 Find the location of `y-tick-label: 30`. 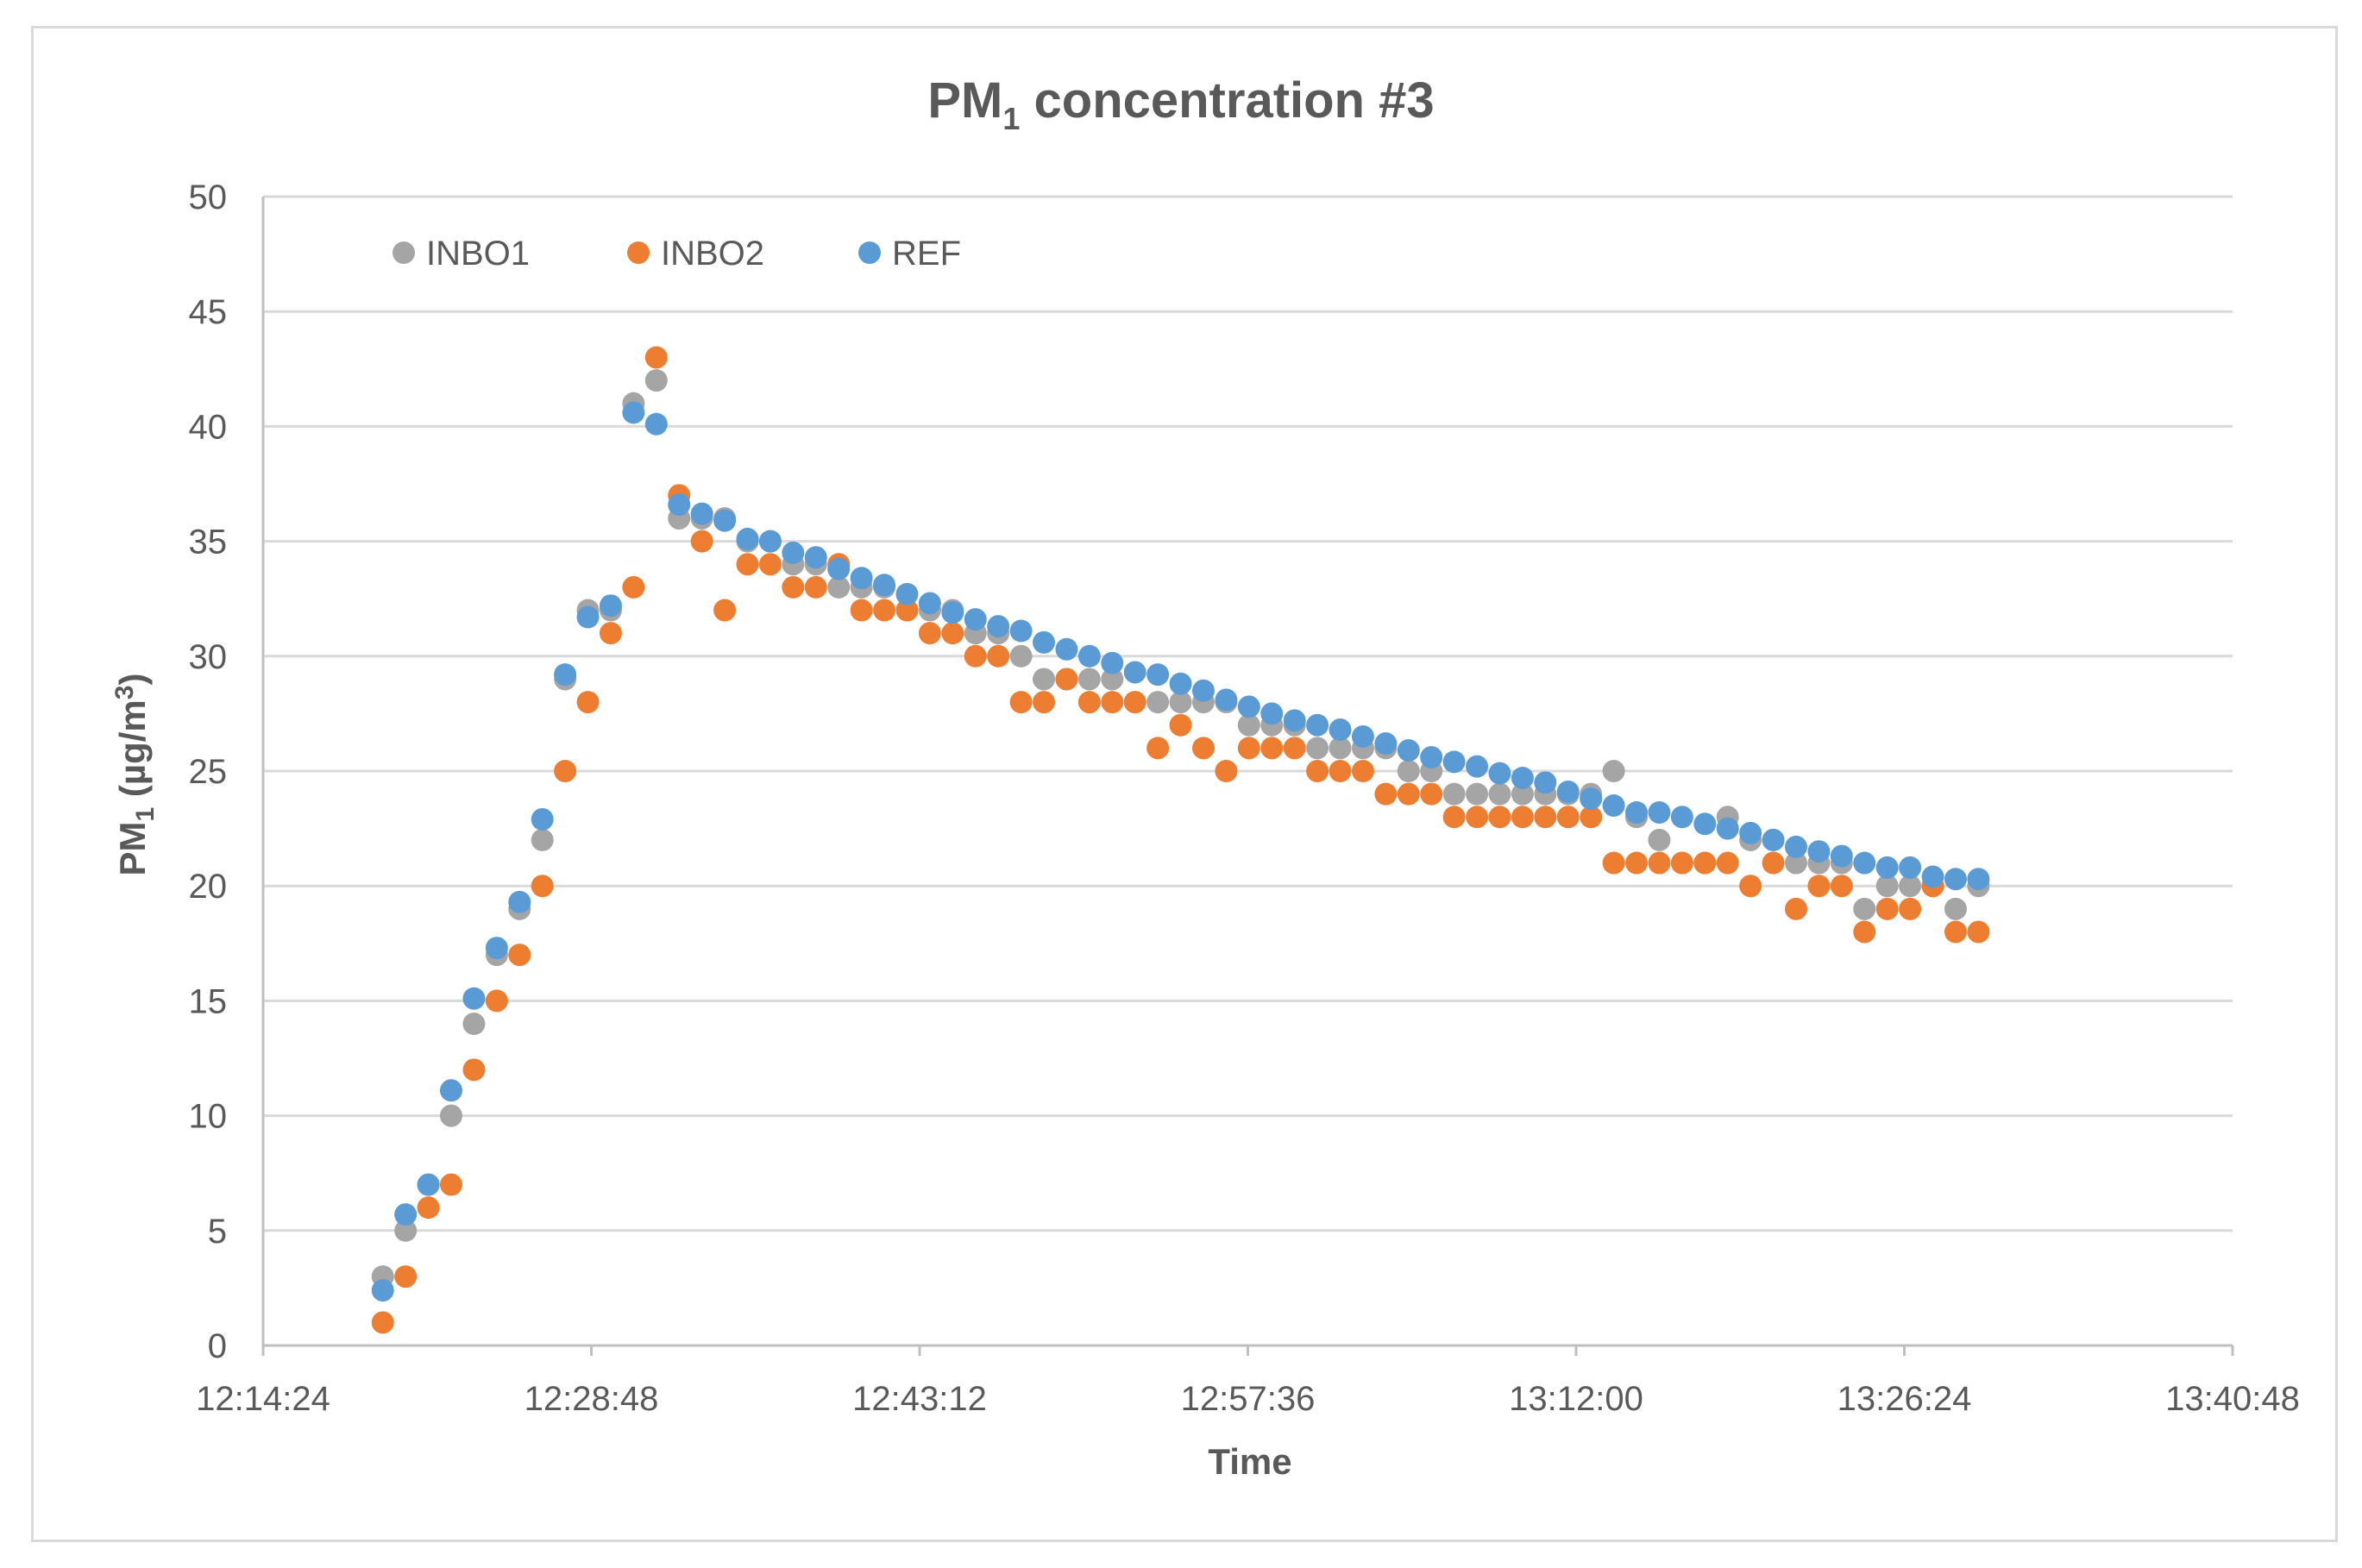

y-tick-label: 30 is located at coordinates (208, 657).